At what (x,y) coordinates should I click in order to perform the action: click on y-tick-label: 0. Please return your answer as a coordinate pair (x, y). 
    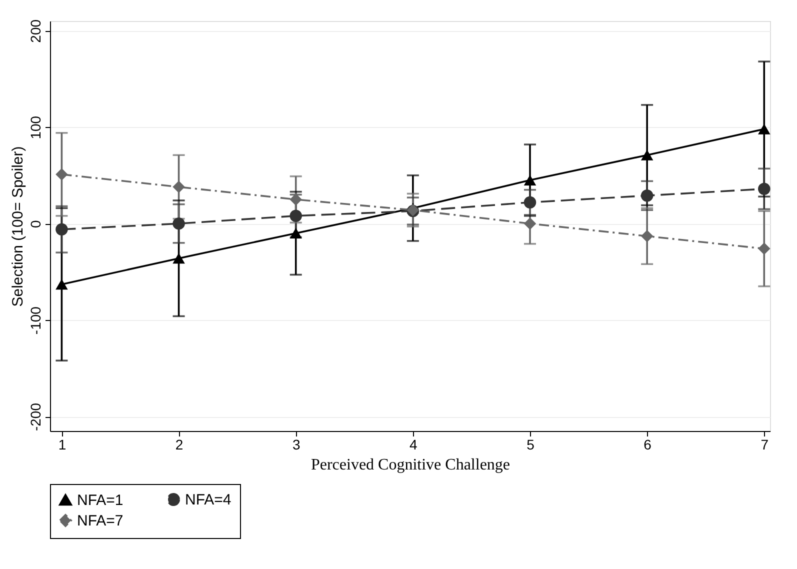
    Looking at the image, I should click on (36, 224).